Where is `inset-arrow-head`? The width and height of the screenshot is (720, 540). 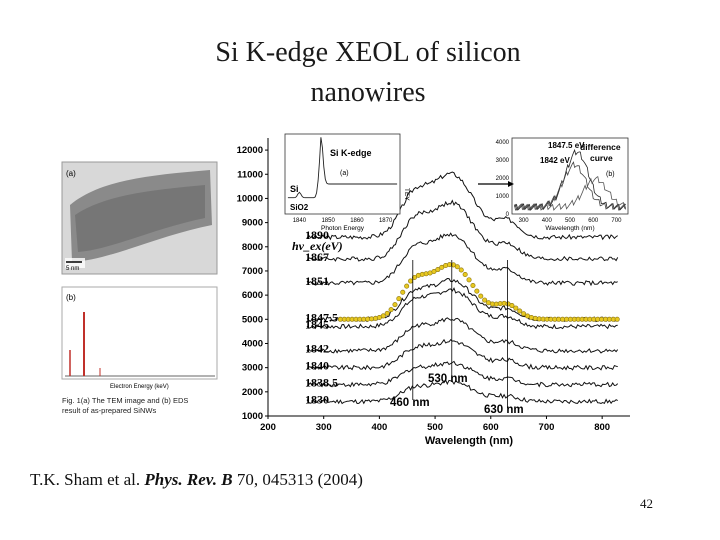 inset-arrow-head is located at coordinates (511, 184).